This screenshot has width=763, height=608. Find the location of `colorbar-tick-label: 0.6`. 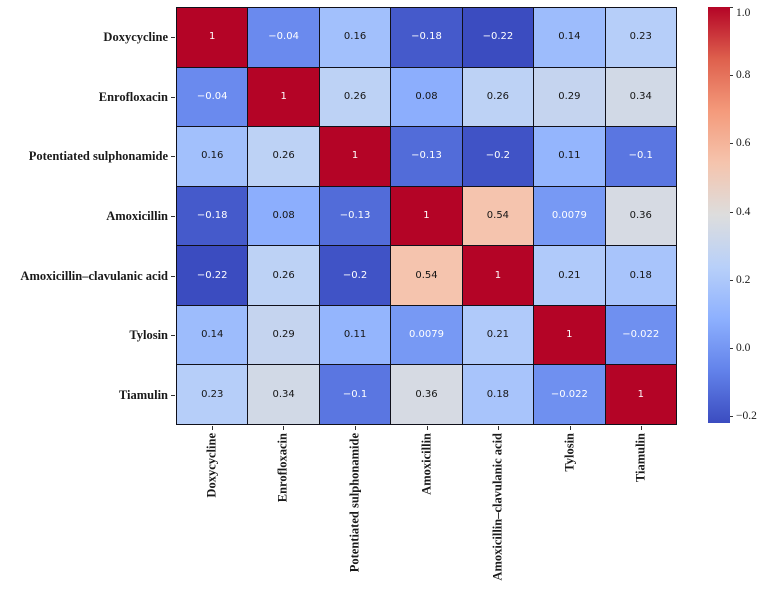

colorbar-tick-label: 0.6 is located at coordinates (743, 143).